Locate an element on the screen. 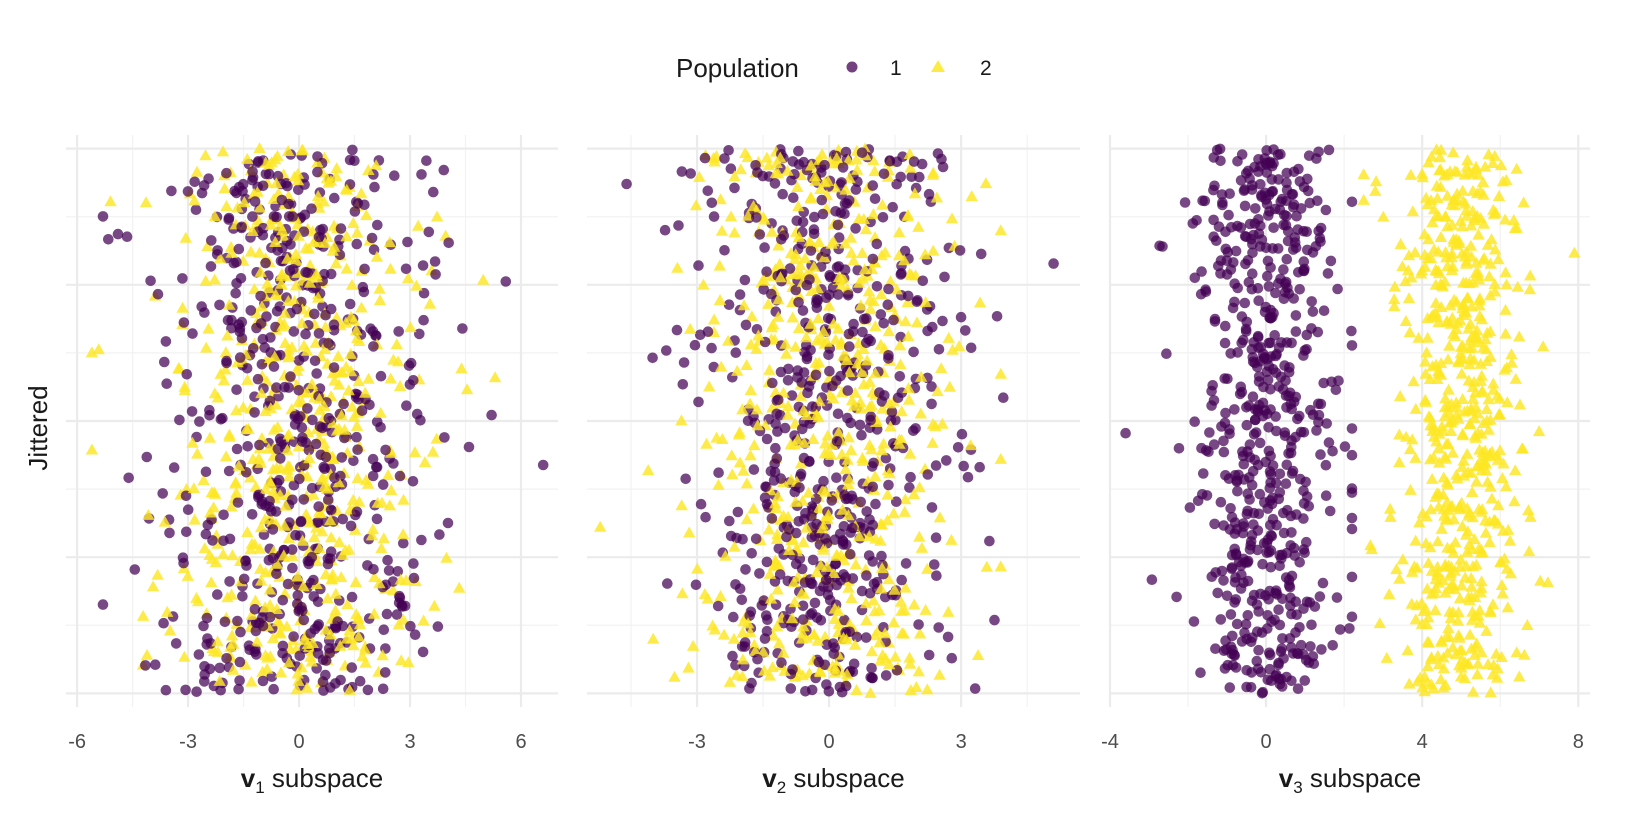 This screenshot has height=831, width=1626. x-tick-label: -6 is located at coordinates (77, 742).